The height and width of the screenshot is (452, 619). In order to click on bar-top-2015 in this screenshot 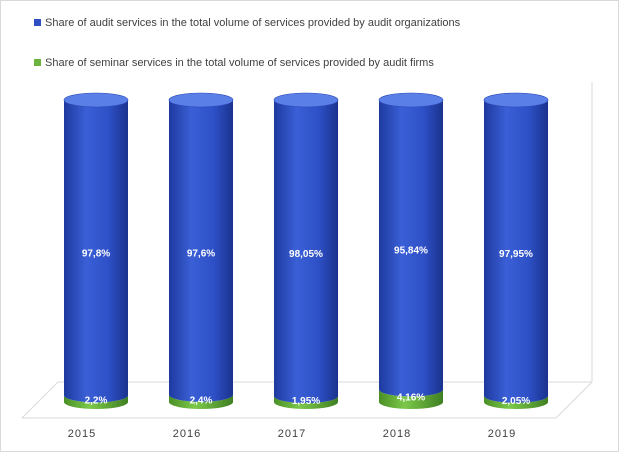, I will do `click(96, 100)`.